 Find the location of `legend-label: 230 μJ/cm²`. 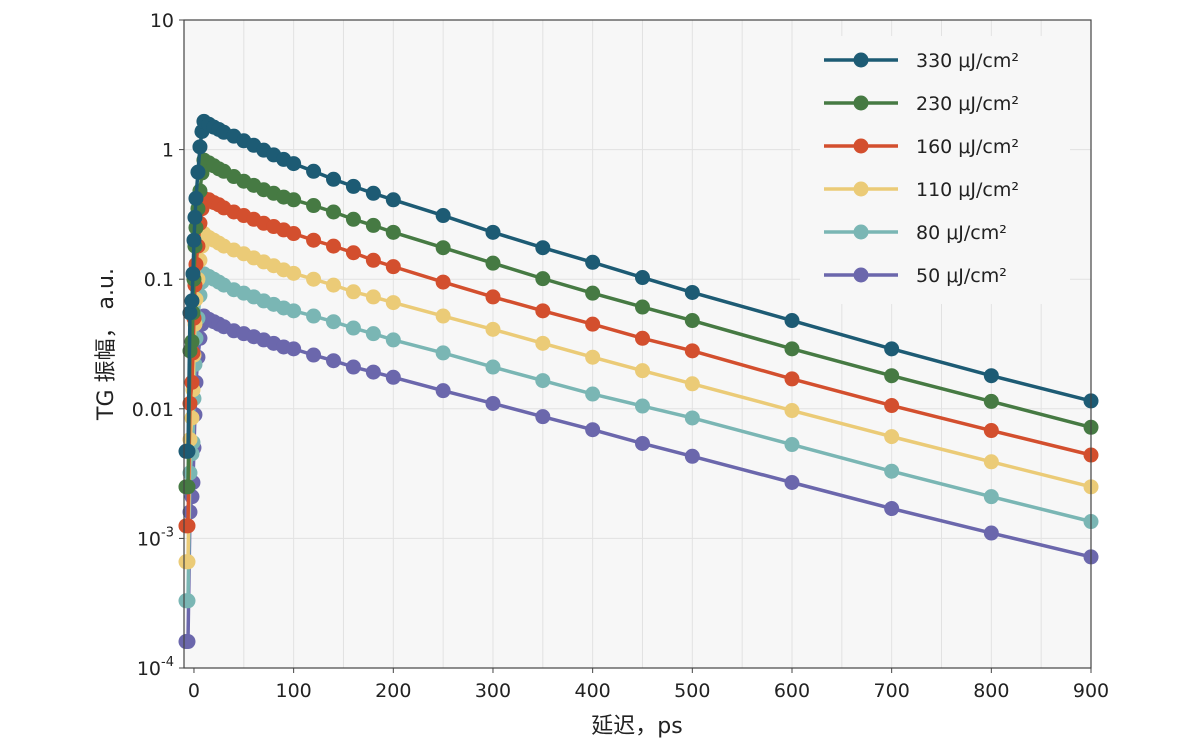

legend-label: 230 μJ/cm² is located at coordinates (967, 104).